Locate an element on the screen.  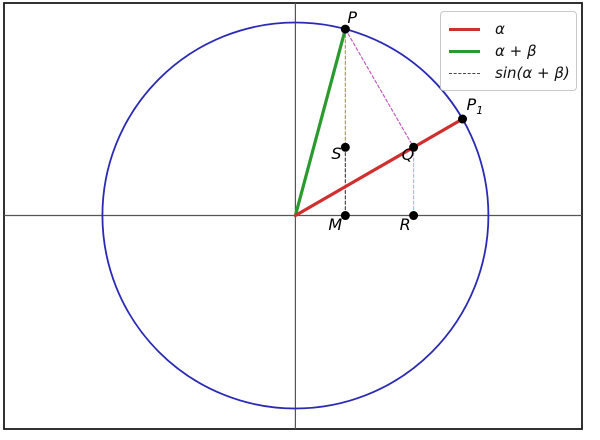
segment-P-Q-perpendicular is located at coordinates (379, 88).